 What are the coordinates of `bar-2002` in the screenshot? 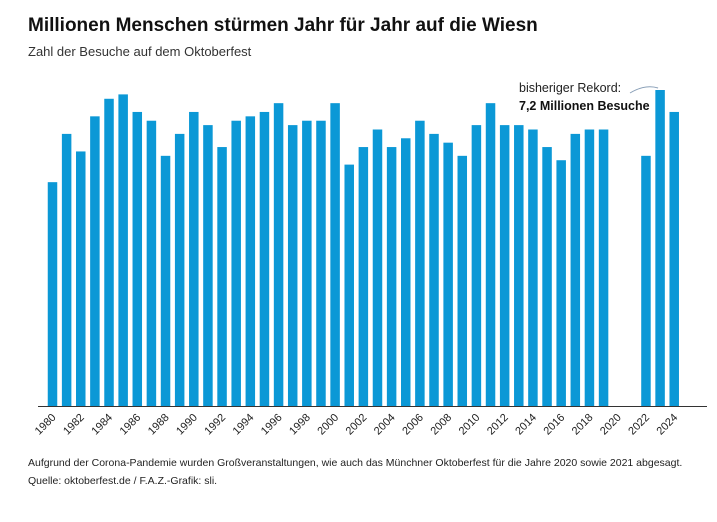 It's located at (363, 277).